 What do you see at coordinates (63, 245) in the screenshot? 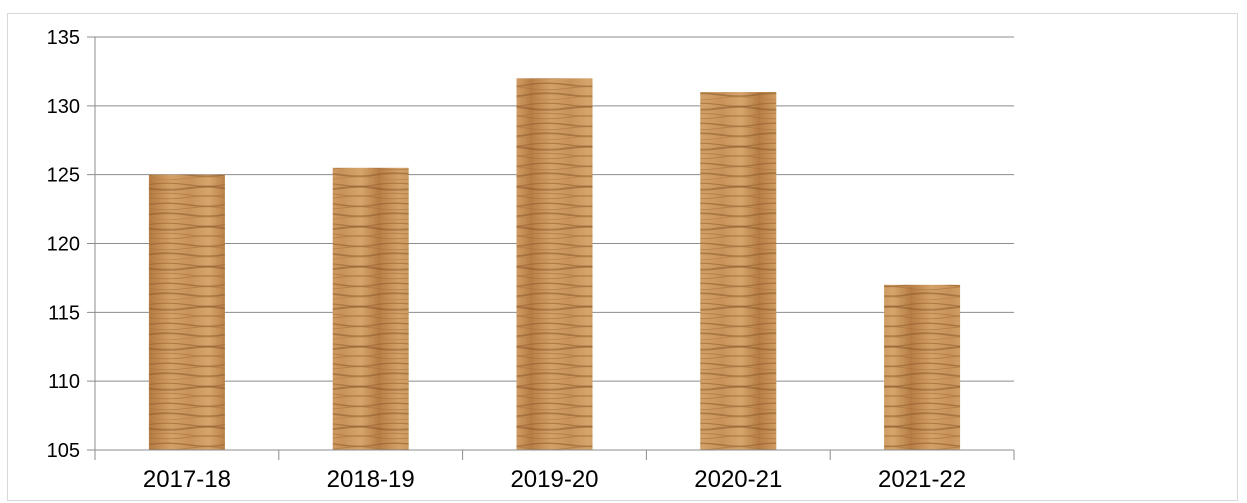
I see `y-tick-label: 120` at bounding box center [63, 245].